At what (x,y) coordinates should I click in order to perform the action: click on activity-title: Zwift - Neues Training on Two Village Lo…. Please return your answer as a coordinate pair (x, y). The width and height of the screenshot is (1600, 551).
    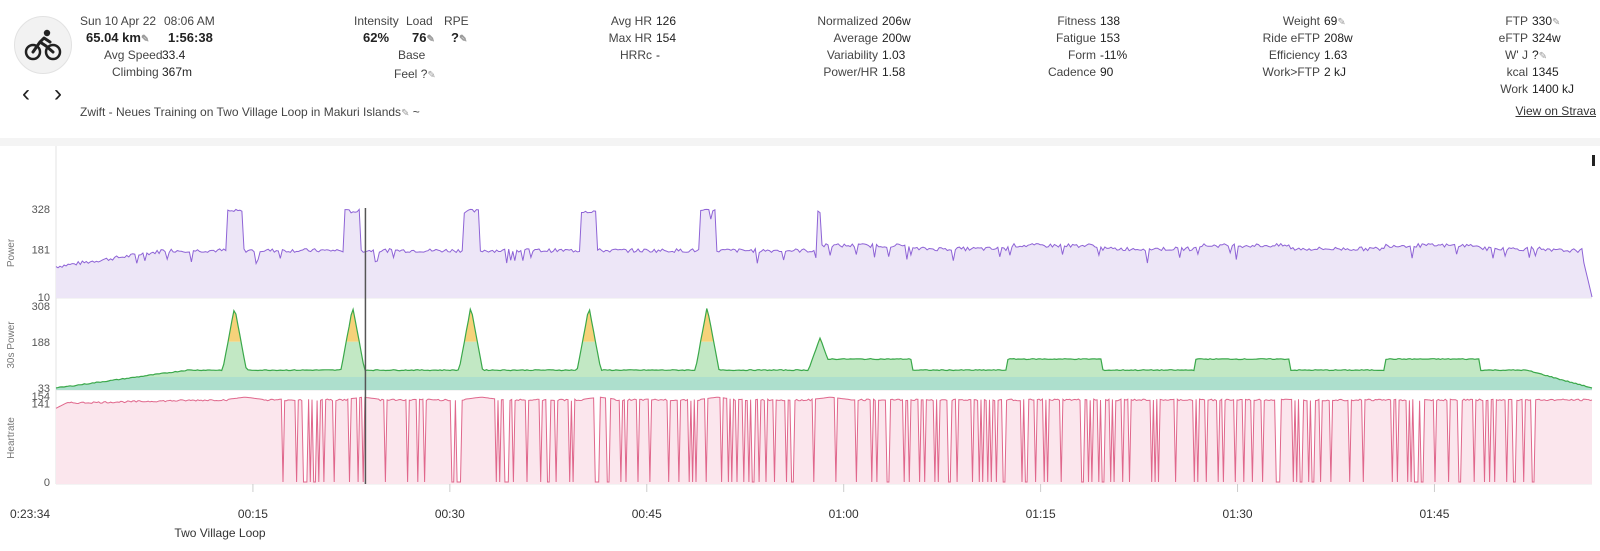
    Looking at the image, I should click on (250, 112).